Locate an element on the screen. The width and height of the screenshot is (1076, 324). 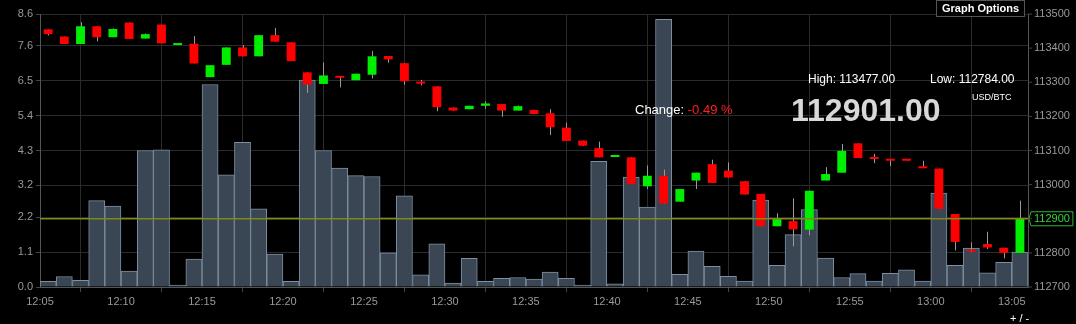
x-tick-label: 13:00 is located at coordinates (931, 300).